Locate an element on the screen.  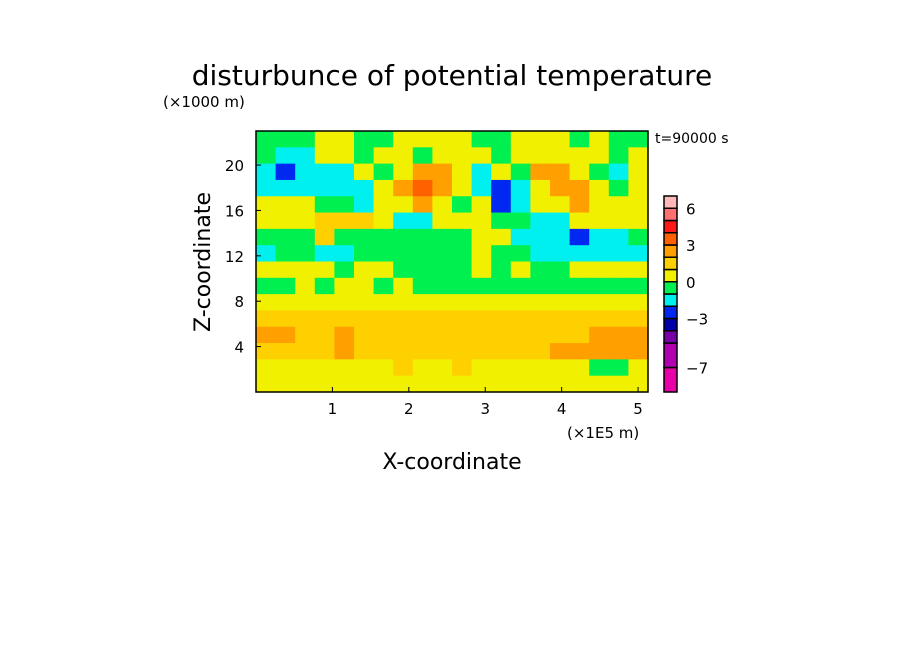
x-tick-label: 3 is located at coordinates (485, 409).